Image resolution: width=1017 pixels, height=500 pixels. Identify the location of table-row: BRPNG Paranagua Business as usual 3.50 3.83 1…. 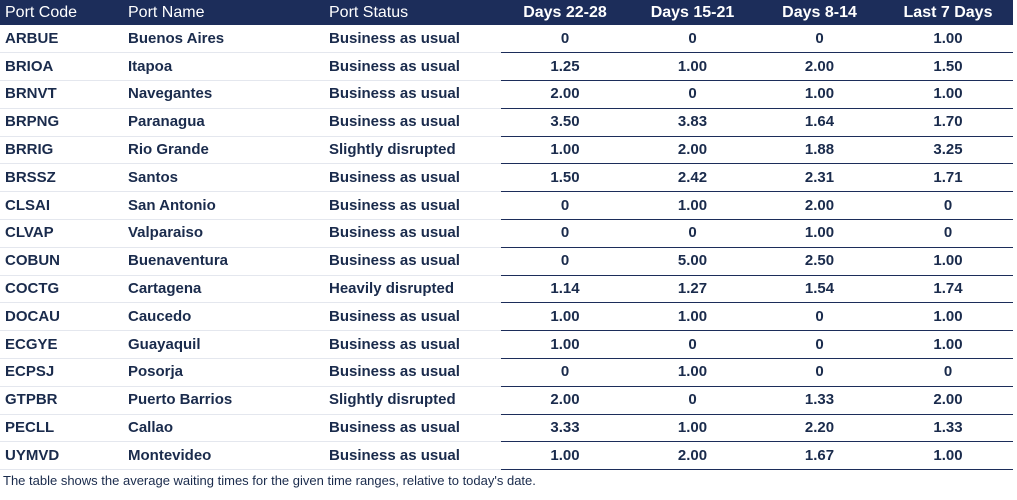
(506, 122).